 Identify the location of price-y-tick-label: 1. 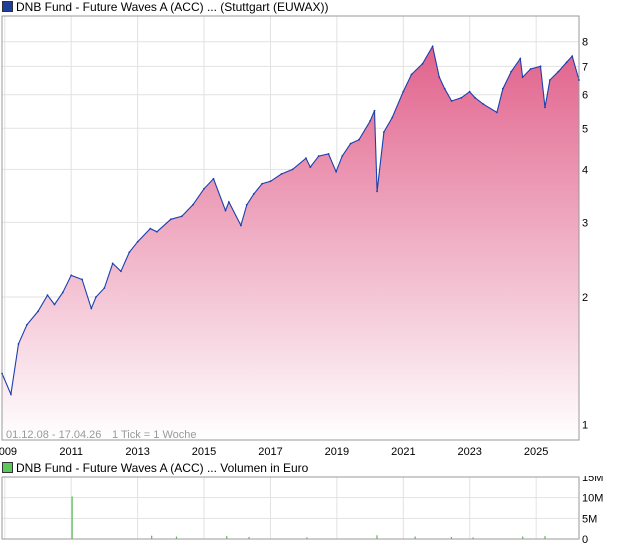
(585, 426).